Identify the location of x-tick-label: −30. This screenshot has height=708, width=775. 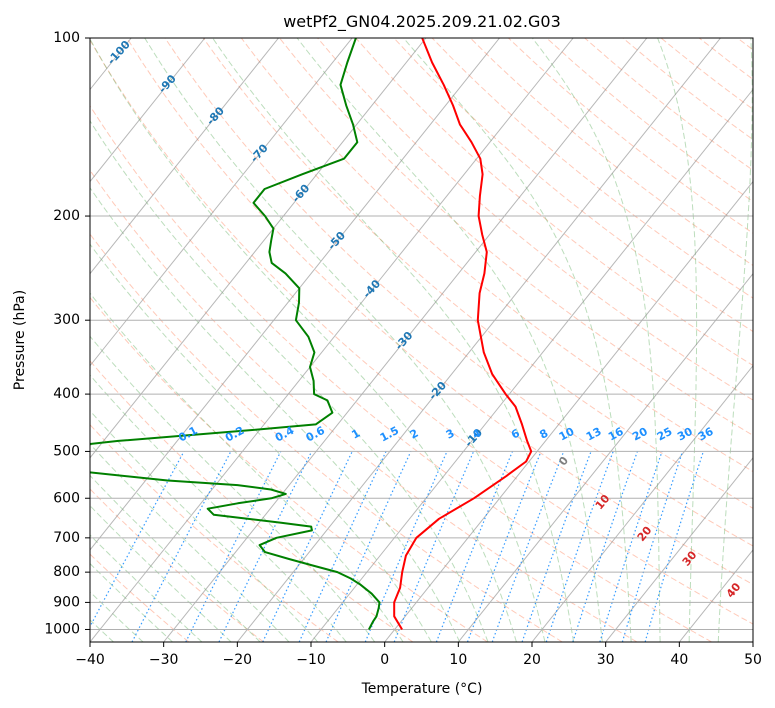
(164, 660).